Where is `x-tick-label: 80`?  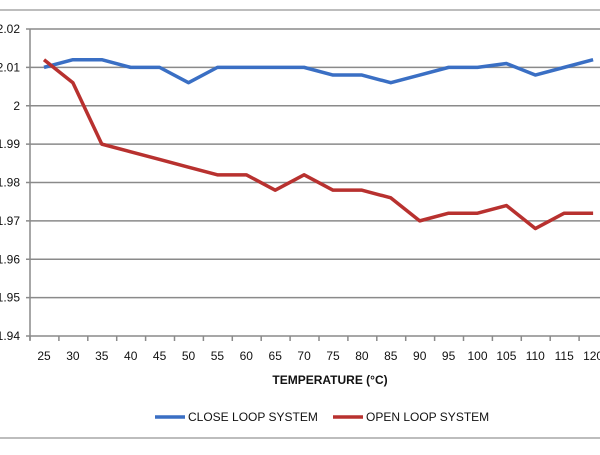 x-tick-label: 80 is located at coordinates (362, 356).